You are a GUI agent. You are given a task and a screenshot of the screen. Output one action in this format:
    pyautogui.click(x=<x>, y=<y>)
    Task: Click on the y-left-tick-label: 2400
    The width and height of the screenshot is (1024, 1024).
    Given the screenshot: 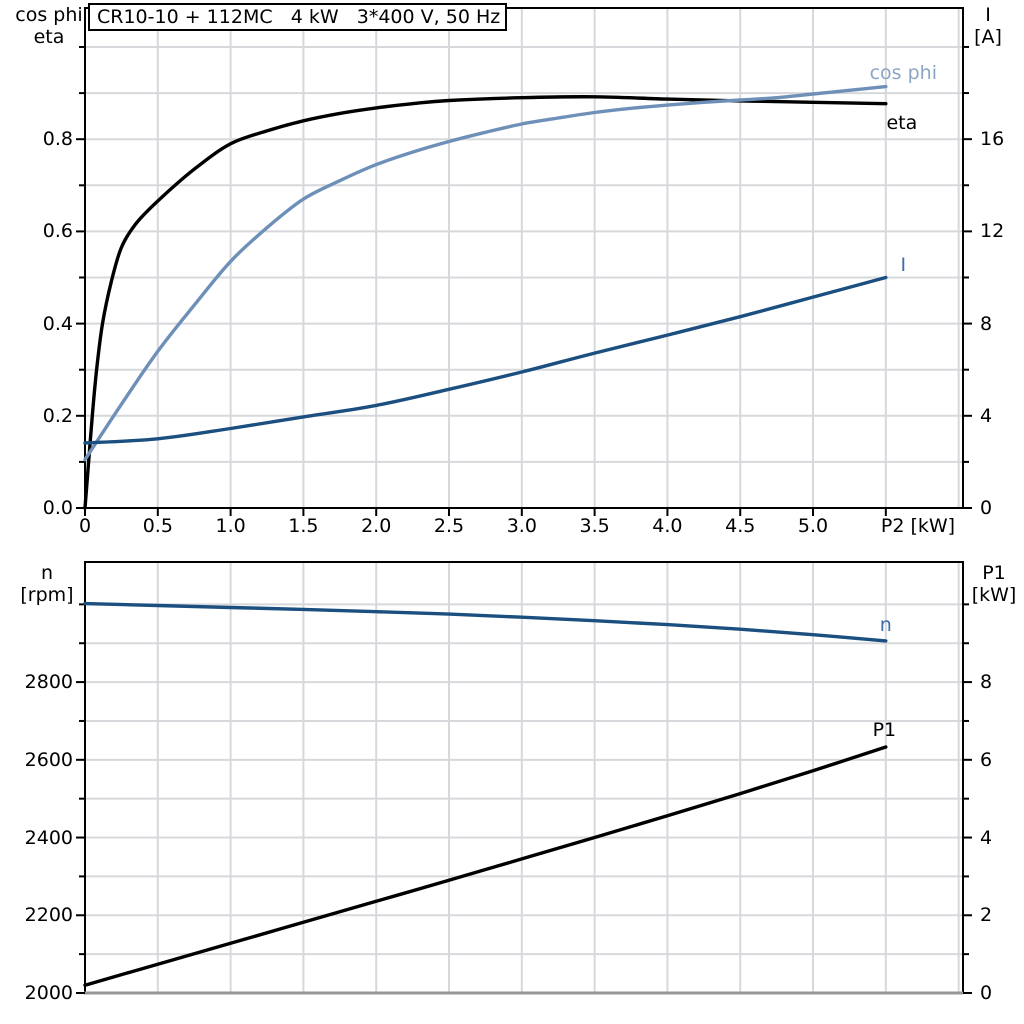 What is the action you would take?
    pyautogui.click(x=48, y=837)
    